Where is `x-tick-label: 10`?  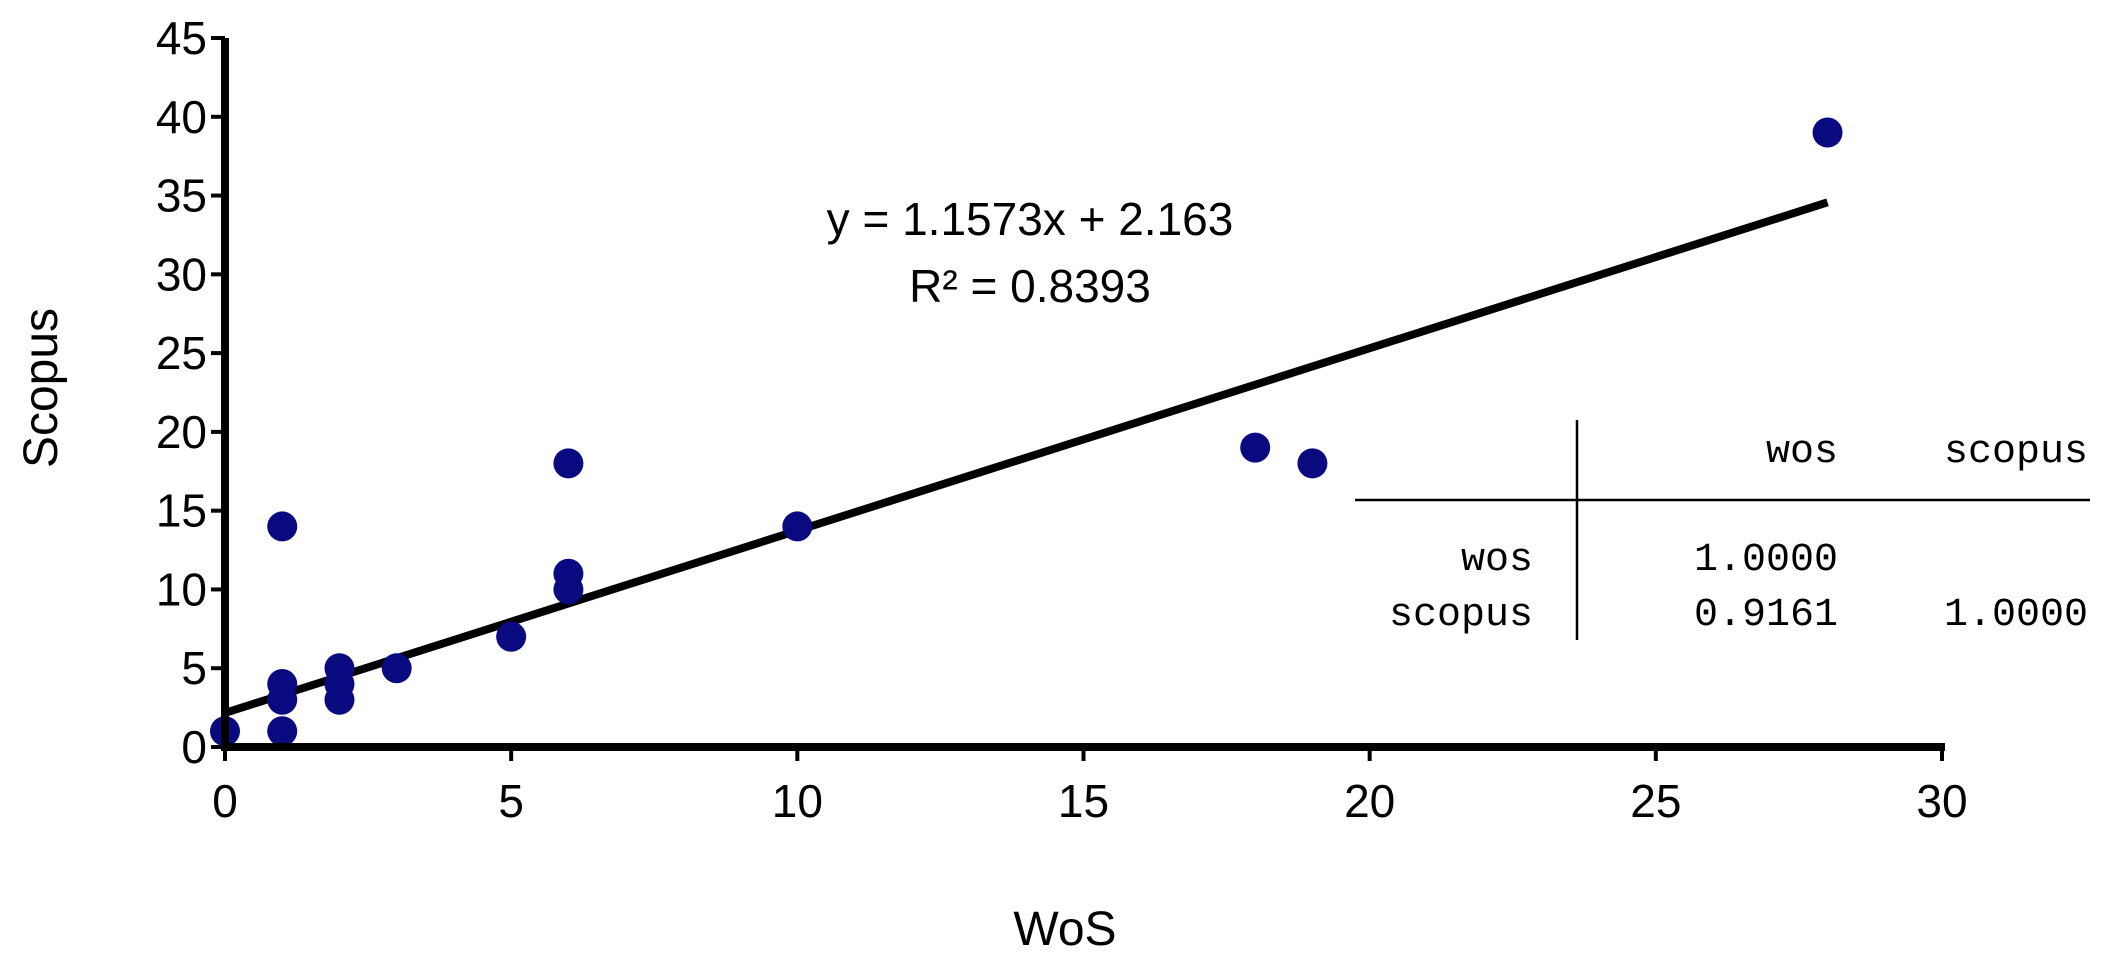
x-tick-label: 10 is located at coordinates (797, 801).